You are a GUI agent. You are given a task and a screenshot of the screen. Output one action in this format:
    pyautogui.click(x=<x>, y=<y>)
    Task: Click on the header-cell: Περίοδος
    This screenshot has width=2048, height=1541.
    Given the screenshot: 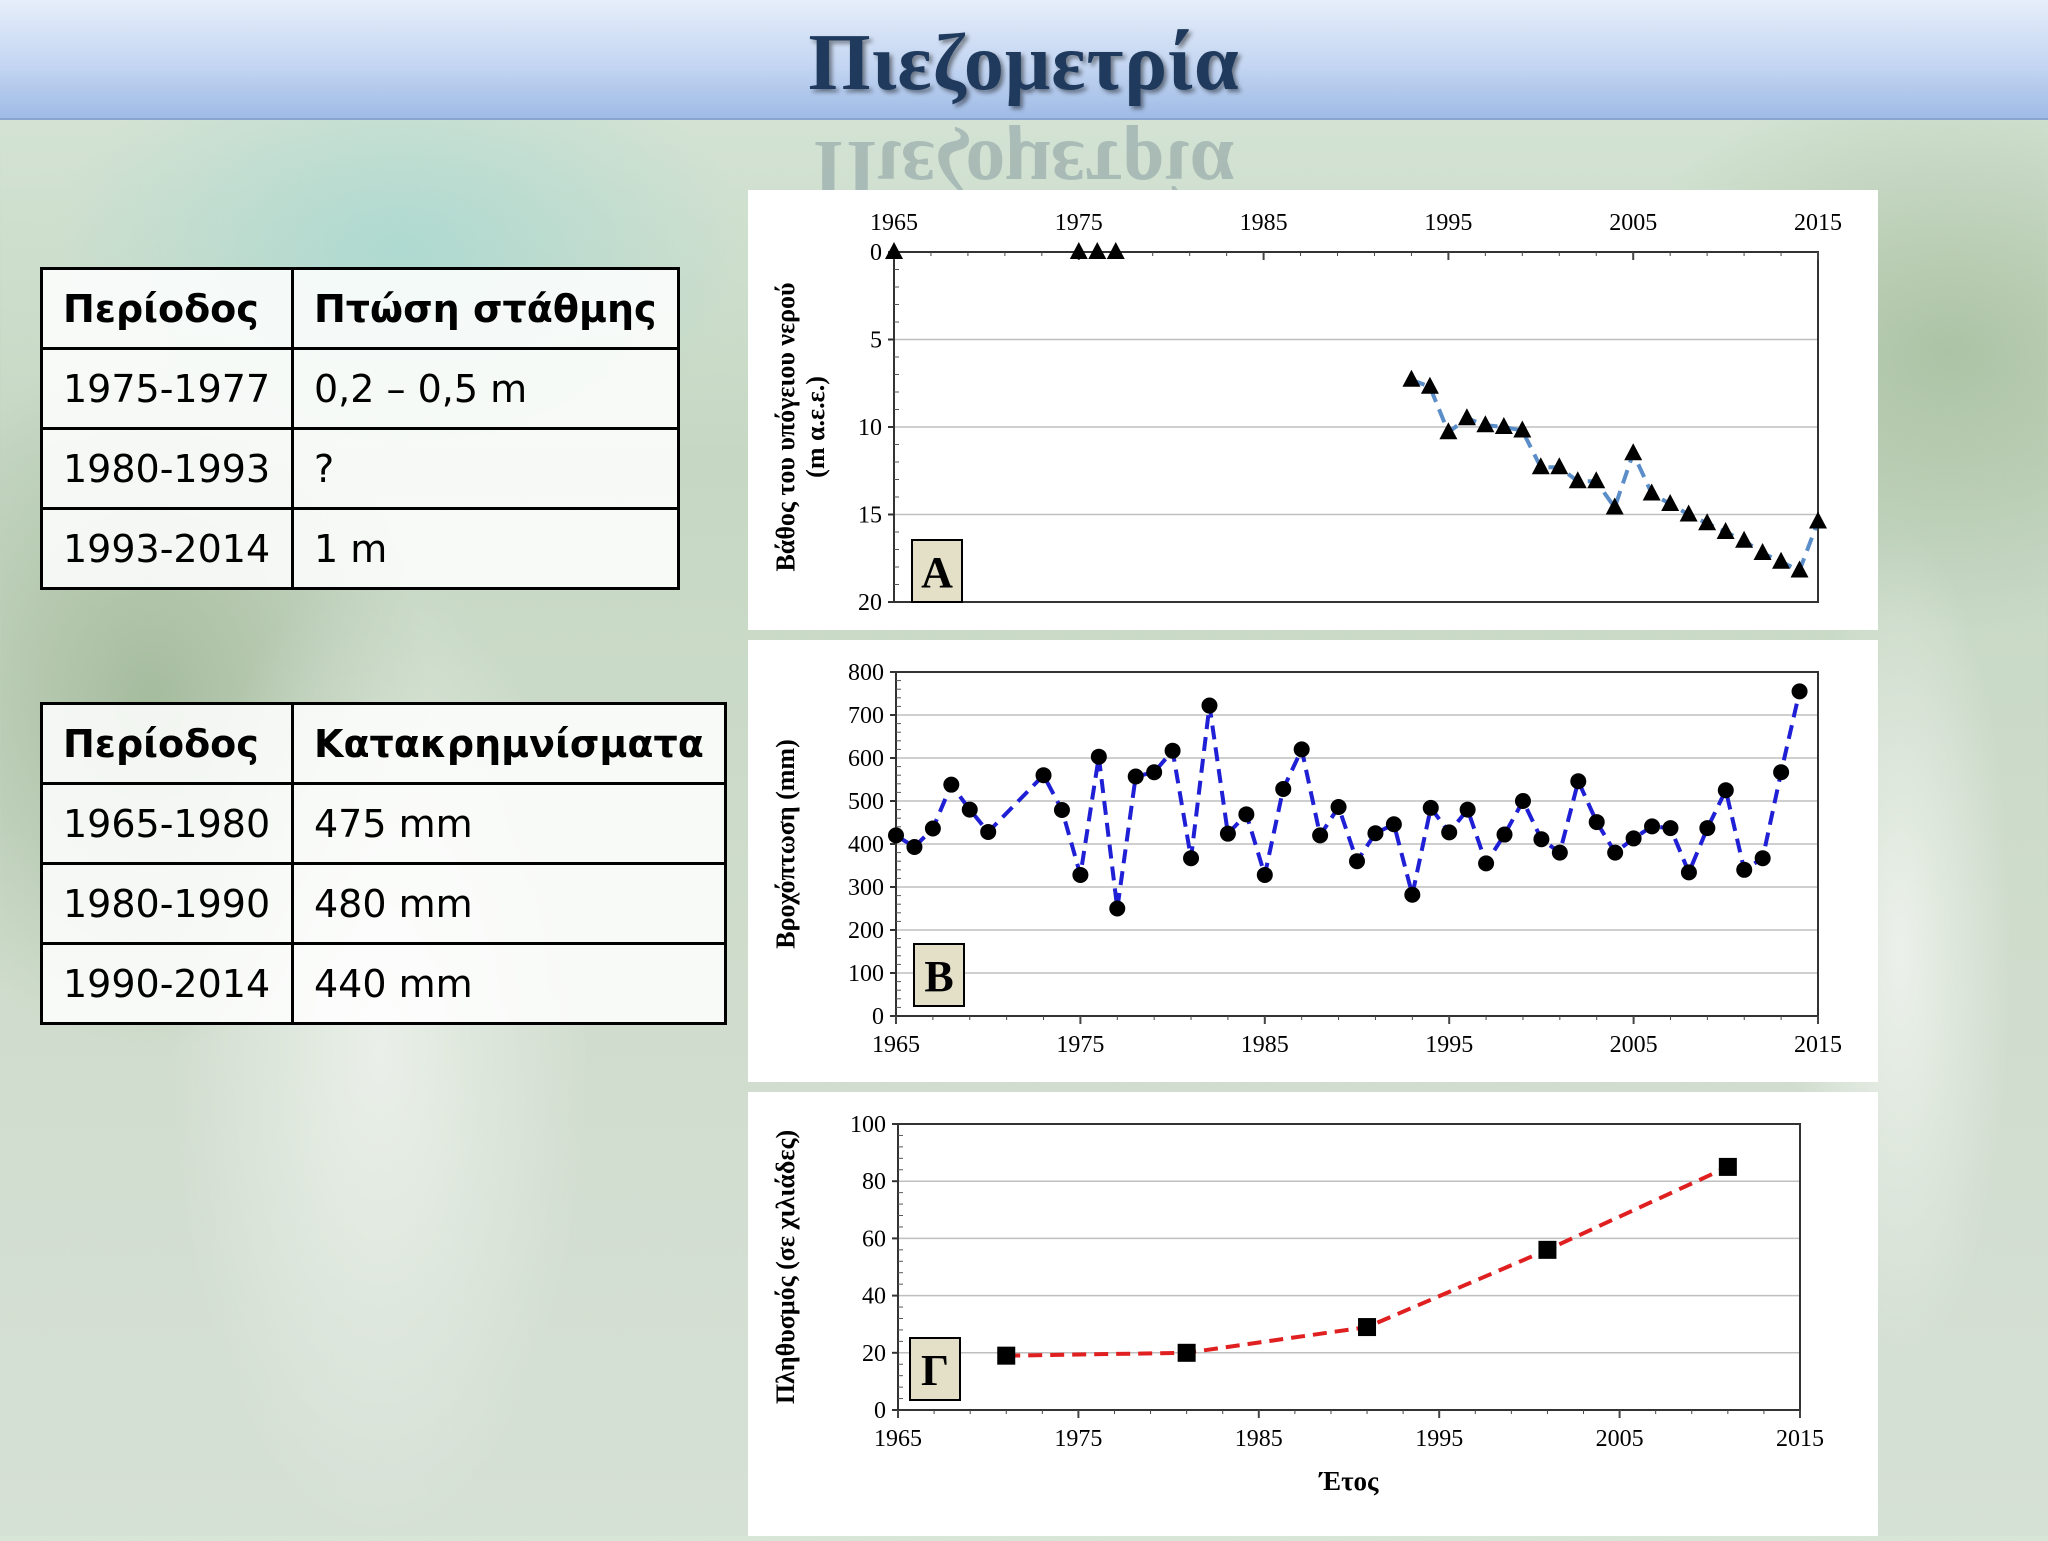 What is the action you would take?
    pyautogui.click(x=167, y=308)
    